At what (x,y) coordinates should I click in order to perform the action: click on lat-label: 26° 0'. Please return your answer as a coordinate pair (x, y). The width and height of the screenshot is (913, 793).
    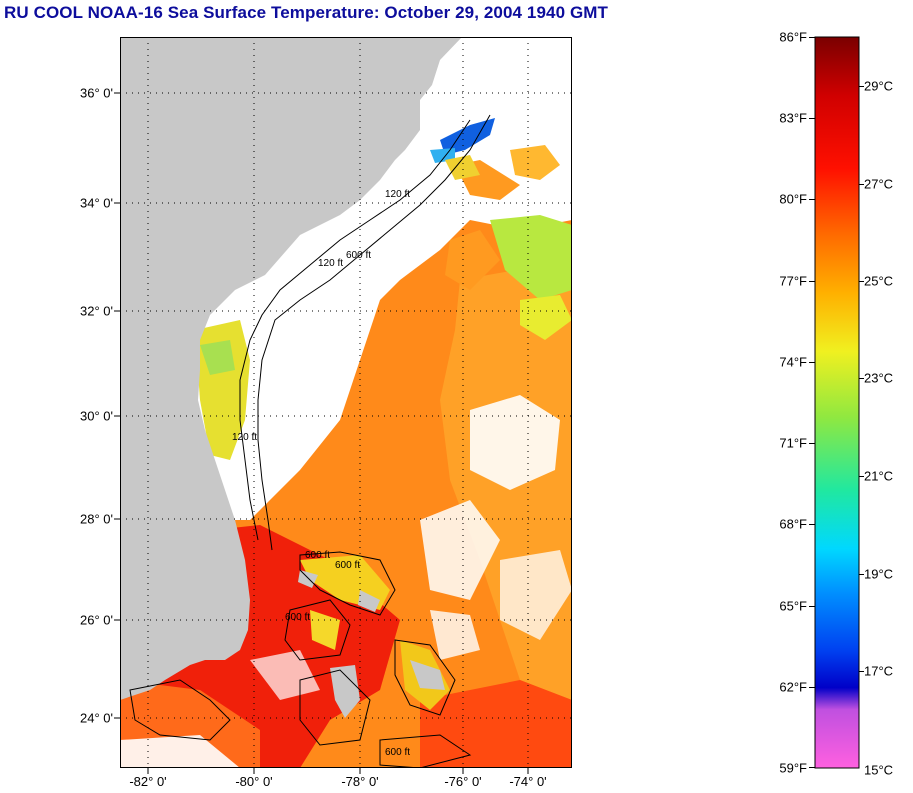
    Looking at the image, I should click on (96, 620).